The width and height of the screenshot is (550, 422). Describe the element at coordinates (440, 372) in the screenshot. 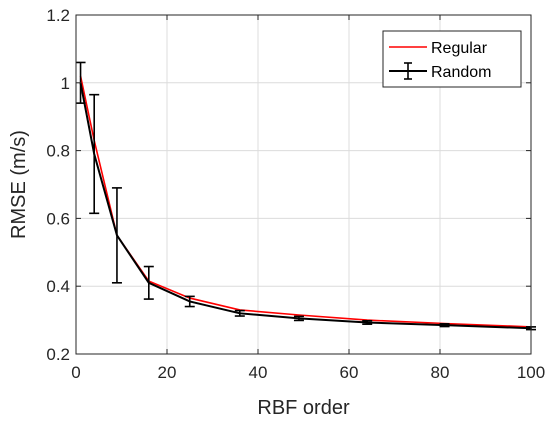

I see `x-tick-label: 80` at that location.